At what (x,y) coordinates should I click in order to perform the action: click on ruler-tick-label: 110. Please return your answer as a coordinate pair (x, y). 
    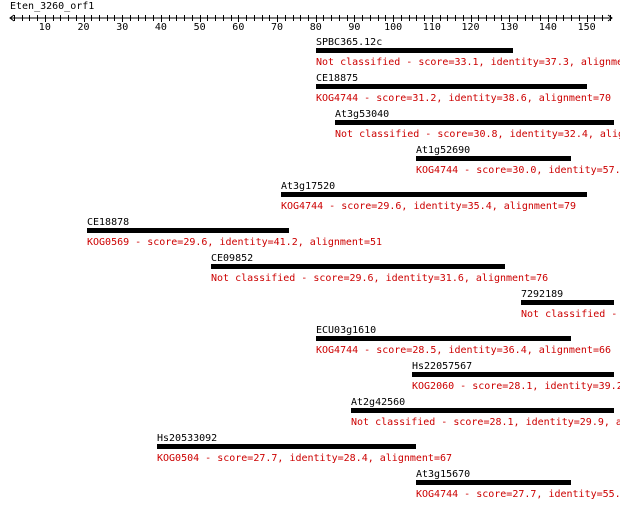
    Looking at the image, I should click on (432, 27).